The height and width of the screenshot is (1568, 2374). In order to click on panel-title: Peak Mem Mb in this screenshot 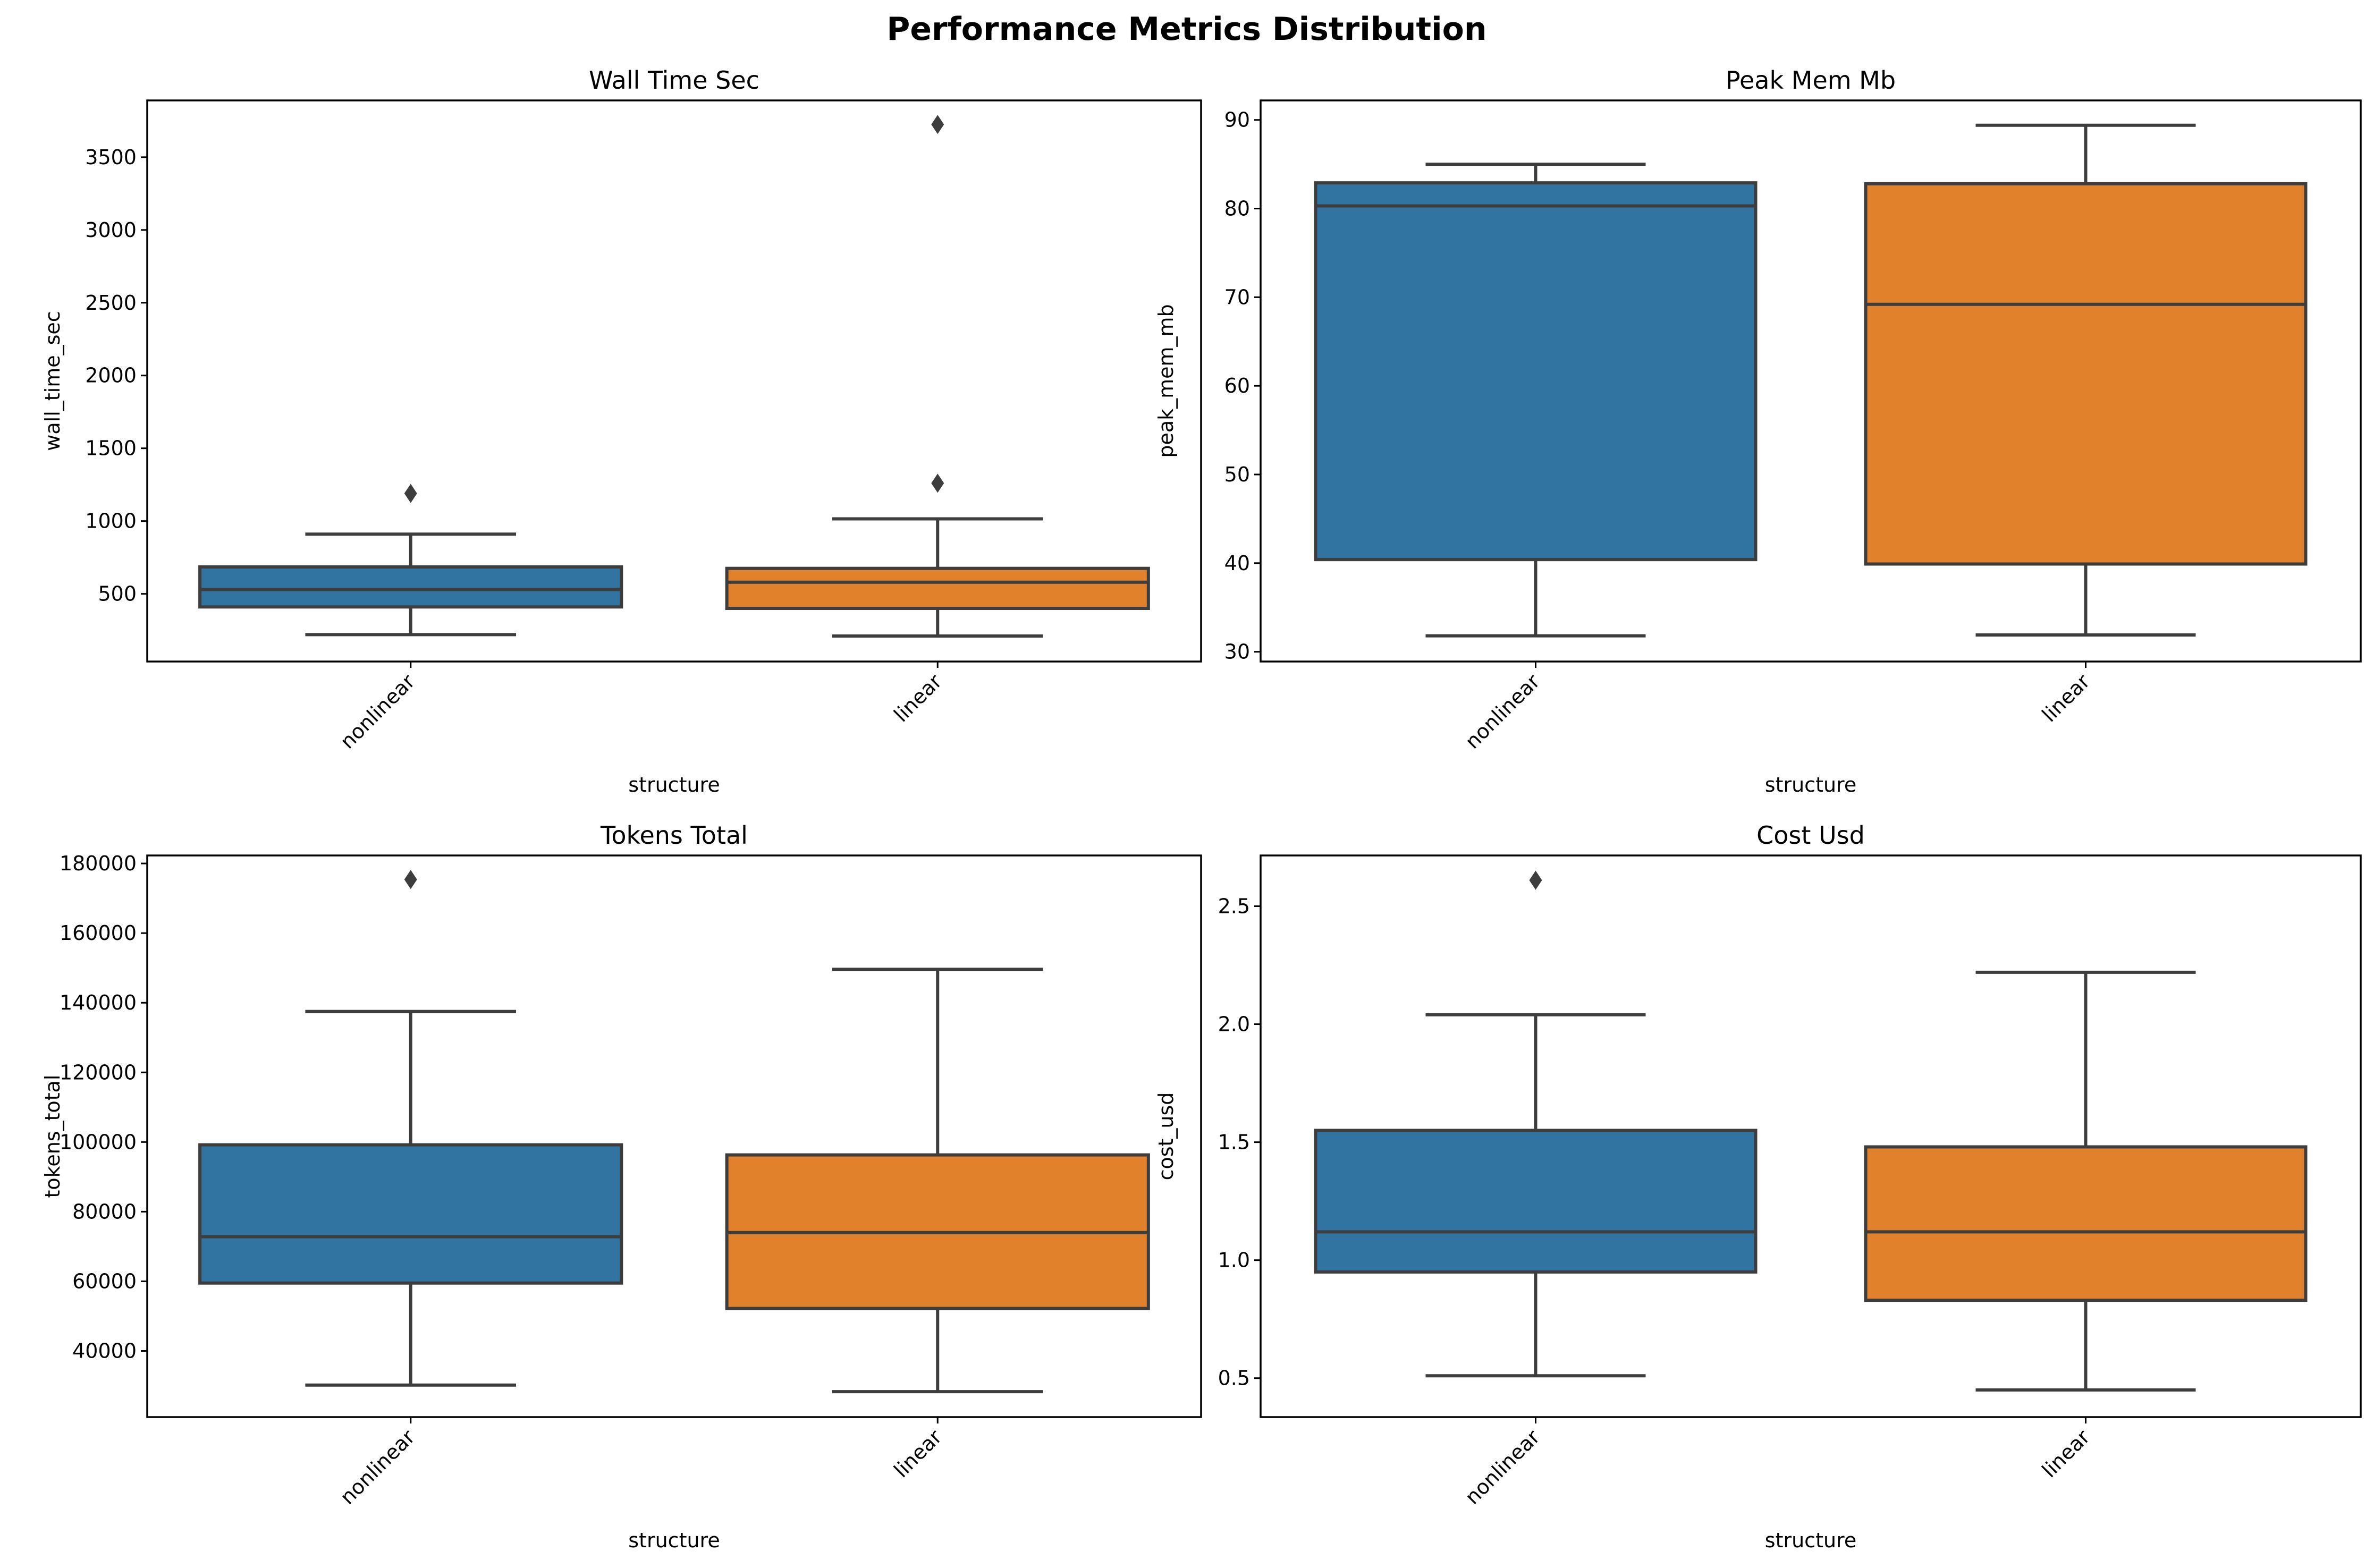, I will do `click(1811, 80)`.